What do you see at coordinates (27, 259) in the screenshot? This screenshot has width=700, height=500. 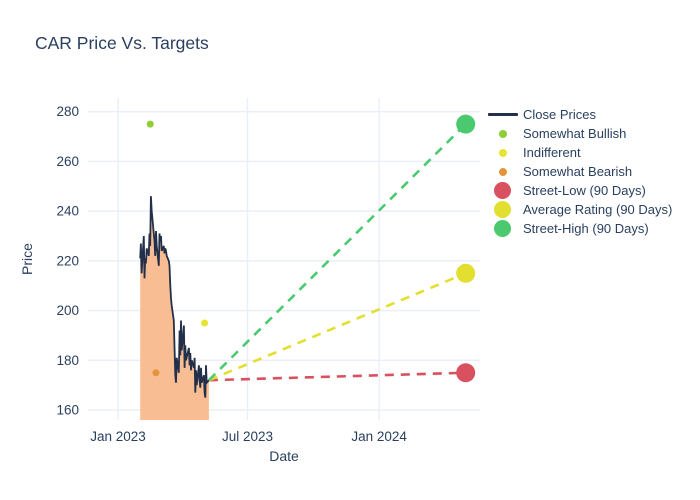 I see `y-axis-title: Price` at bounding box center [27, 259].